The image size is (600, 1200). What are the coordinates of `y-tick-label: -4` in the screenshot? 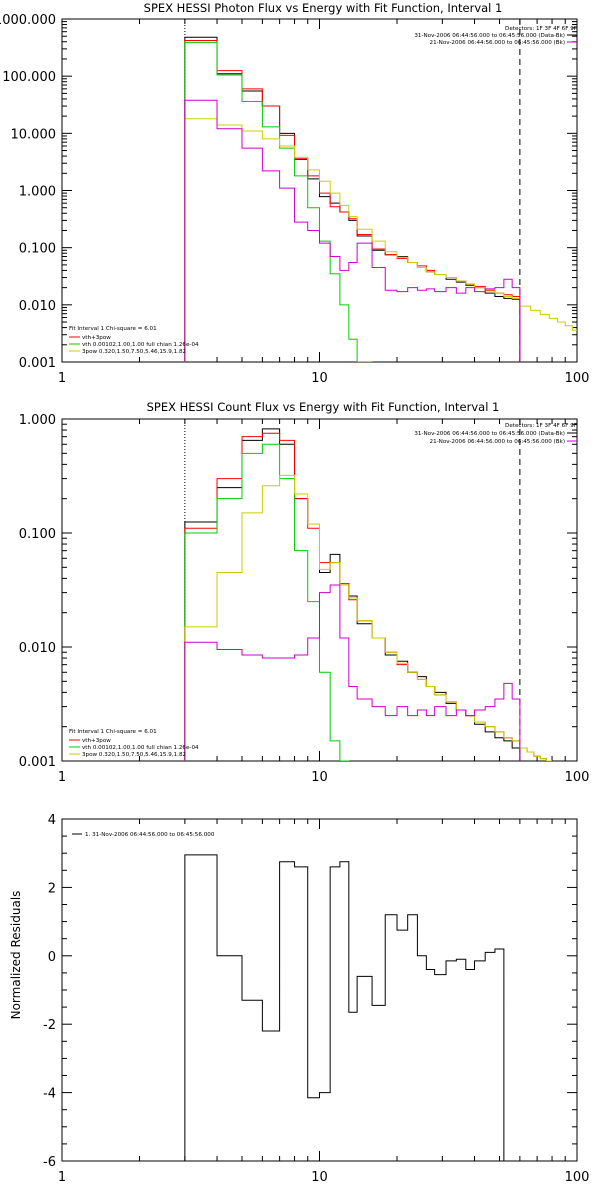 It's located at (49, 1094).